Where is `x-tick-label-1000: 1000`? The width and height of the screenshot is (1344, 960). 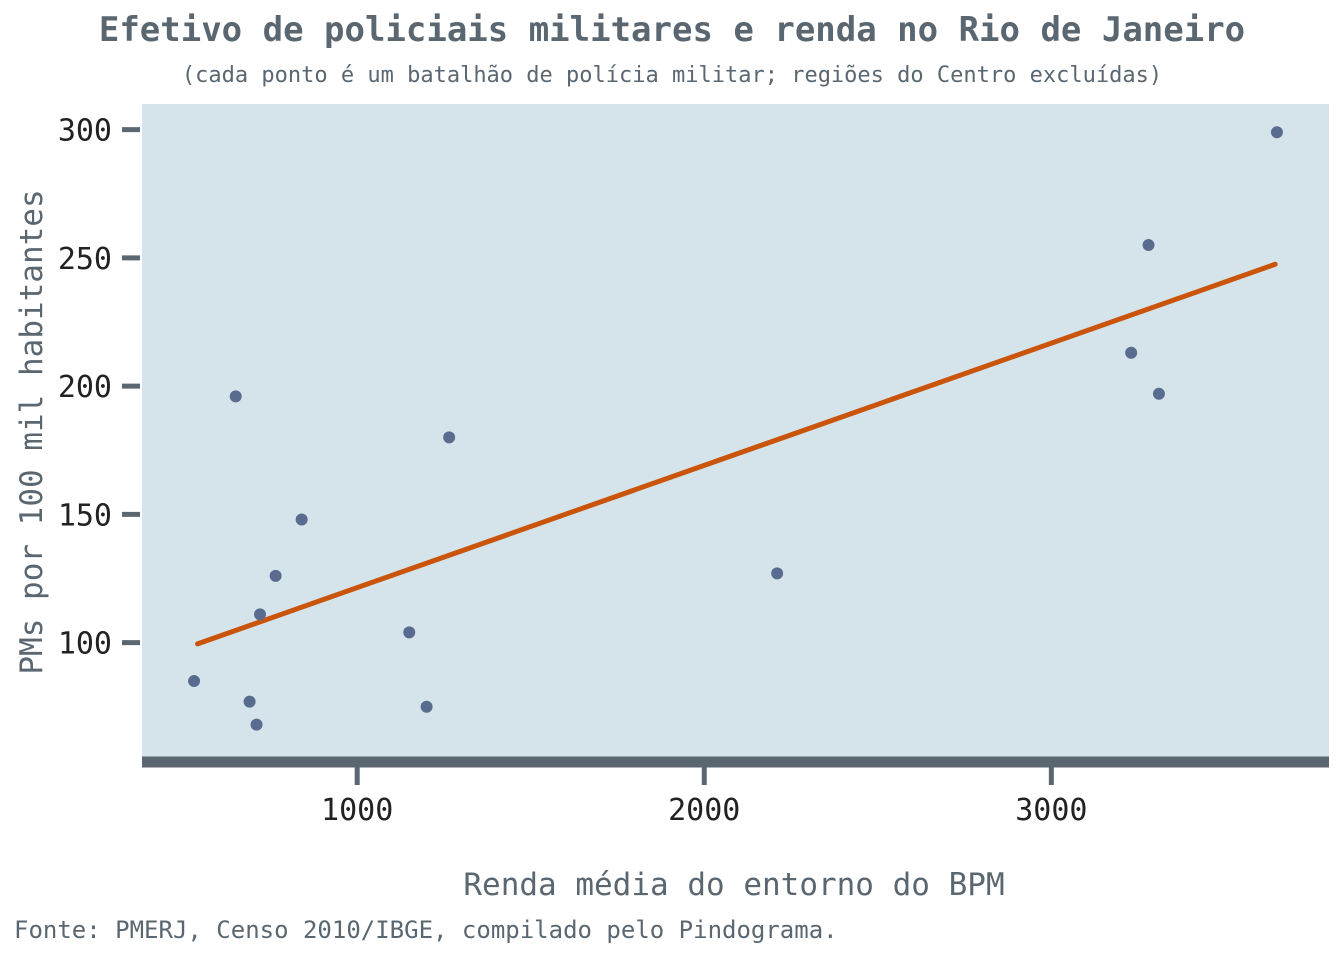
x-tick-label-1000: 1000 is located at coordinates (357, 810).